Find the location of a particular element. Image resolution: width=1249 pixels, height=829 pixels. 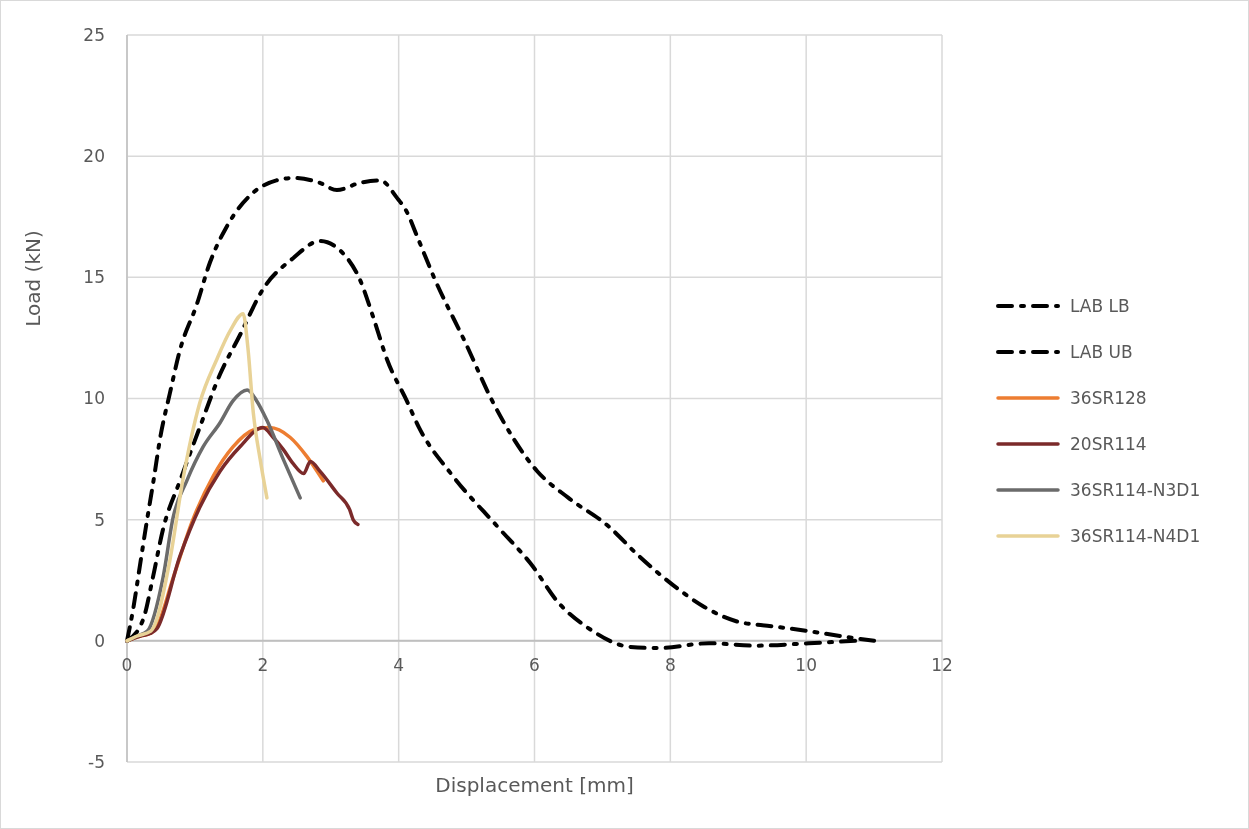

legend-label: 36SR114-N4D1 is located at coordinates (1135, 535).